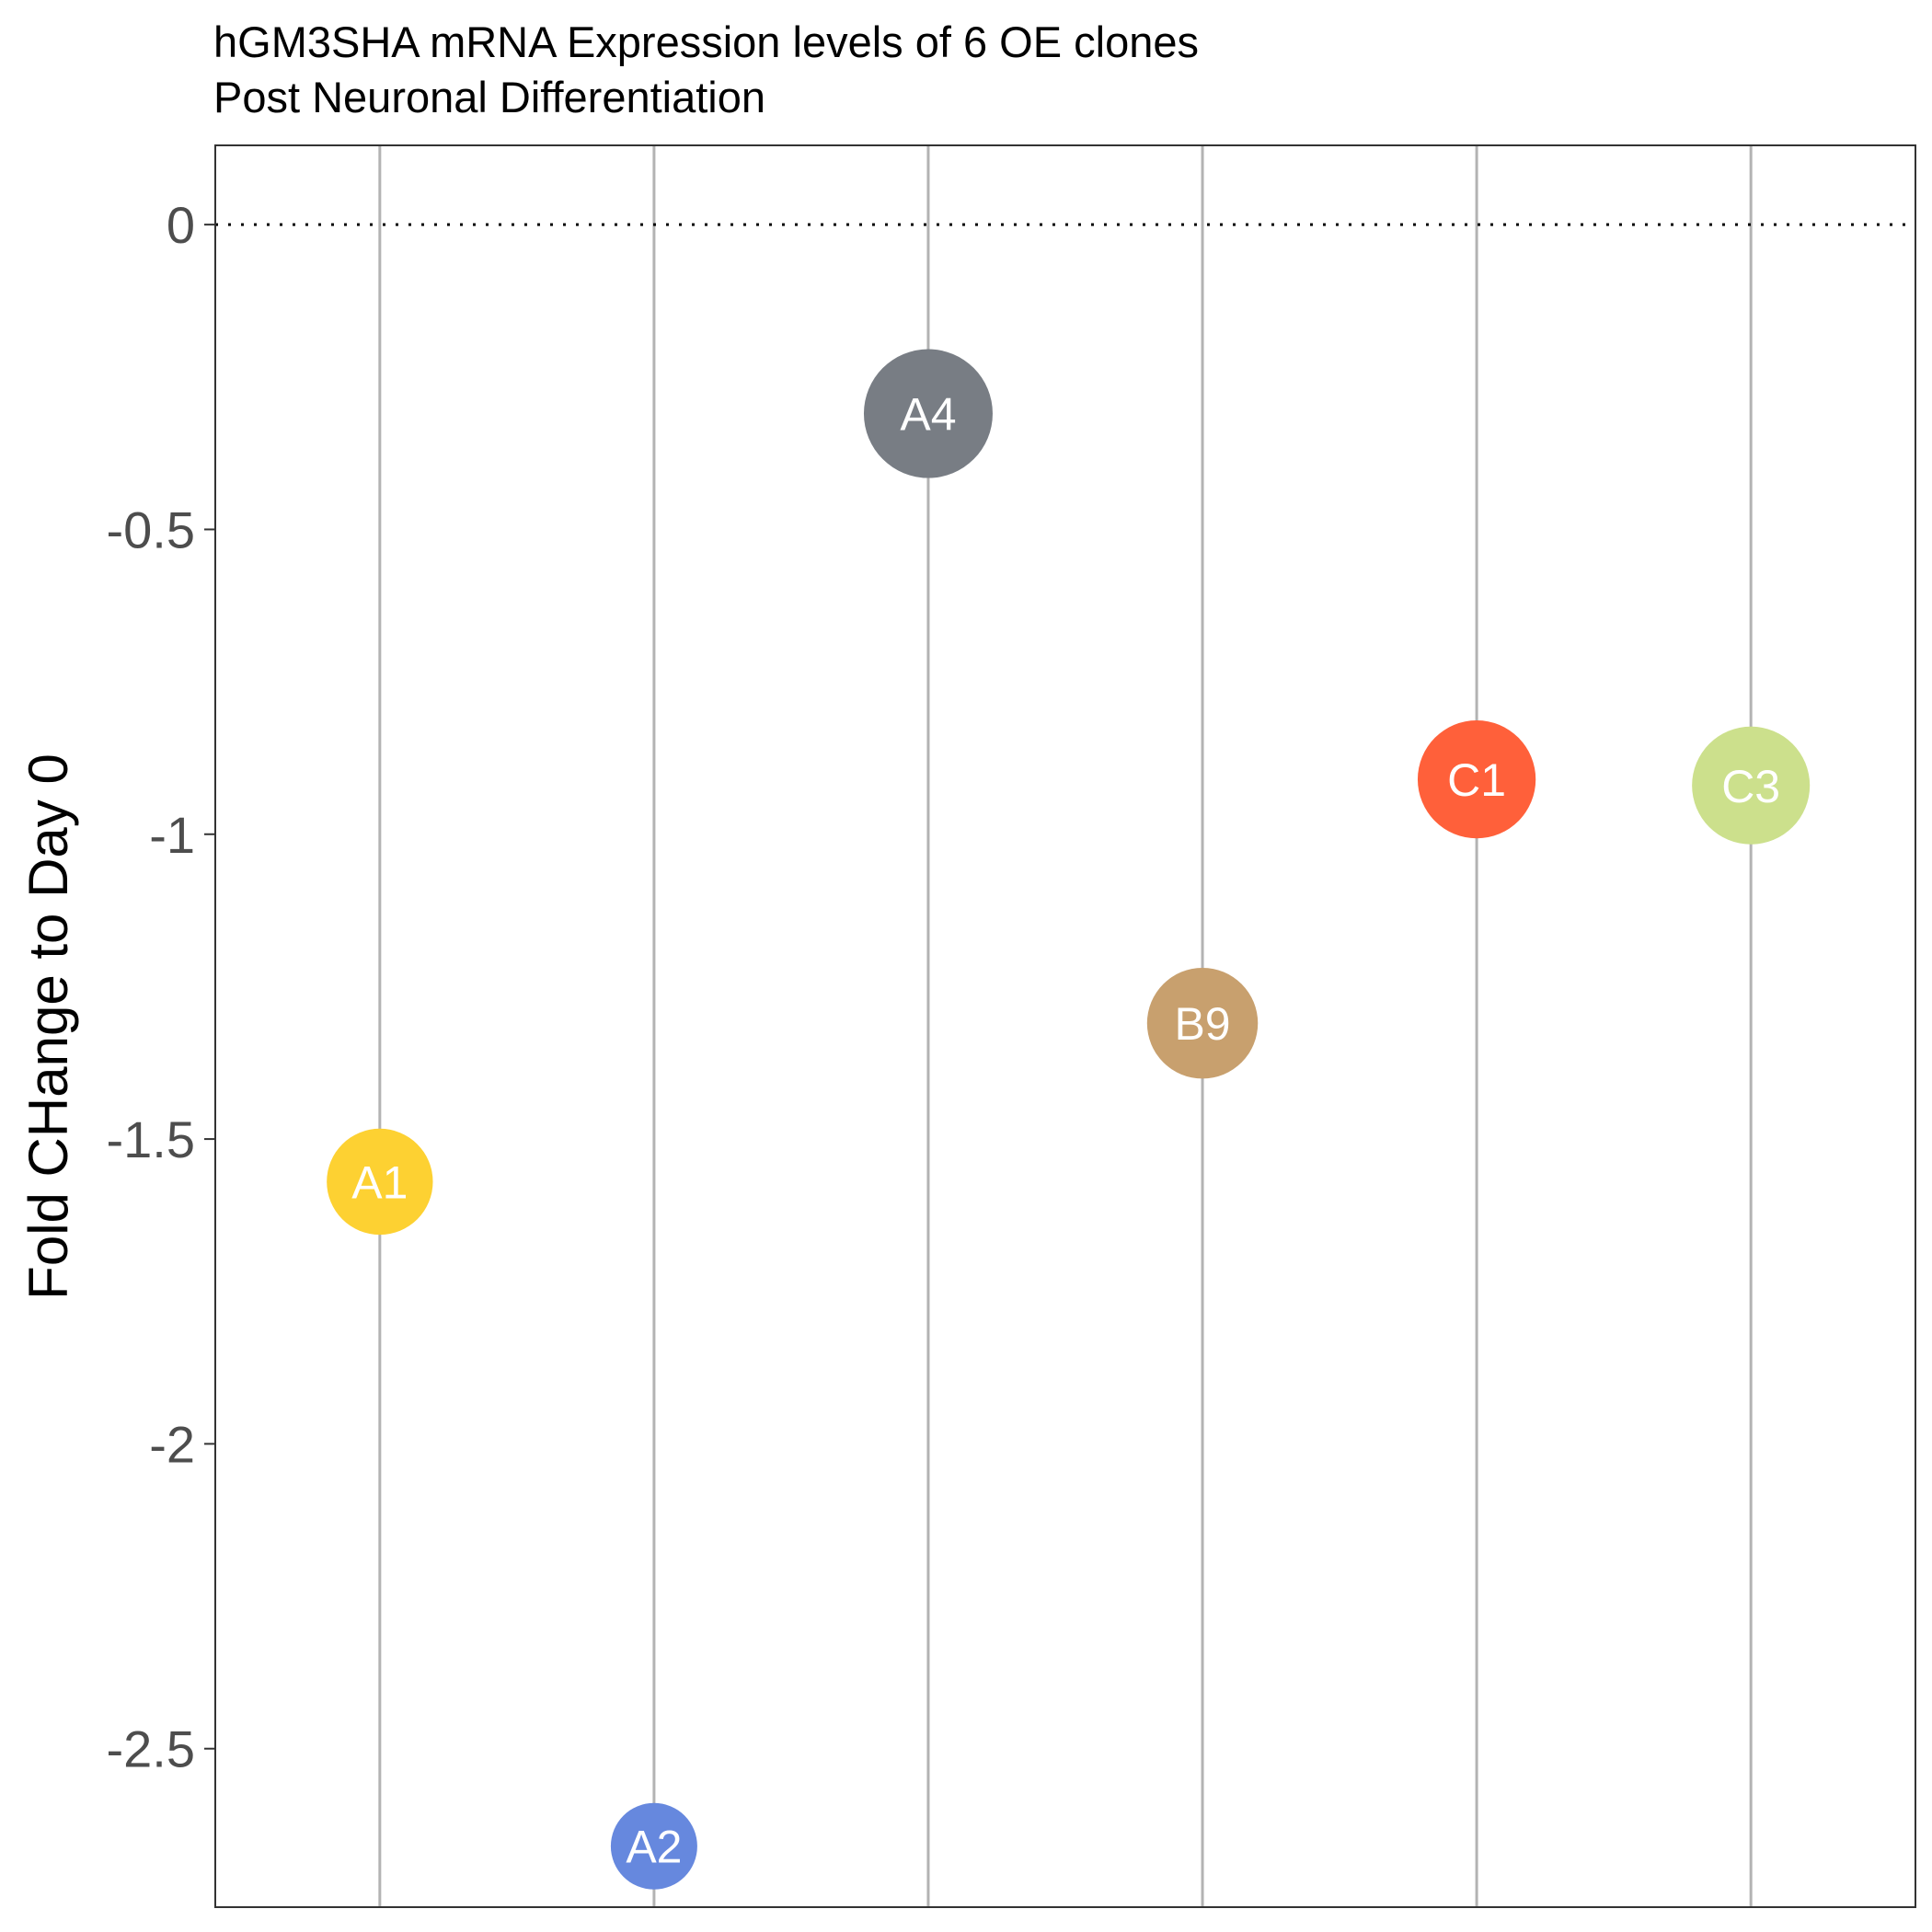 The width and height of the screenshot is (1932, 1932). I want to click on y-tick-label: -2, so click(172, 1444).